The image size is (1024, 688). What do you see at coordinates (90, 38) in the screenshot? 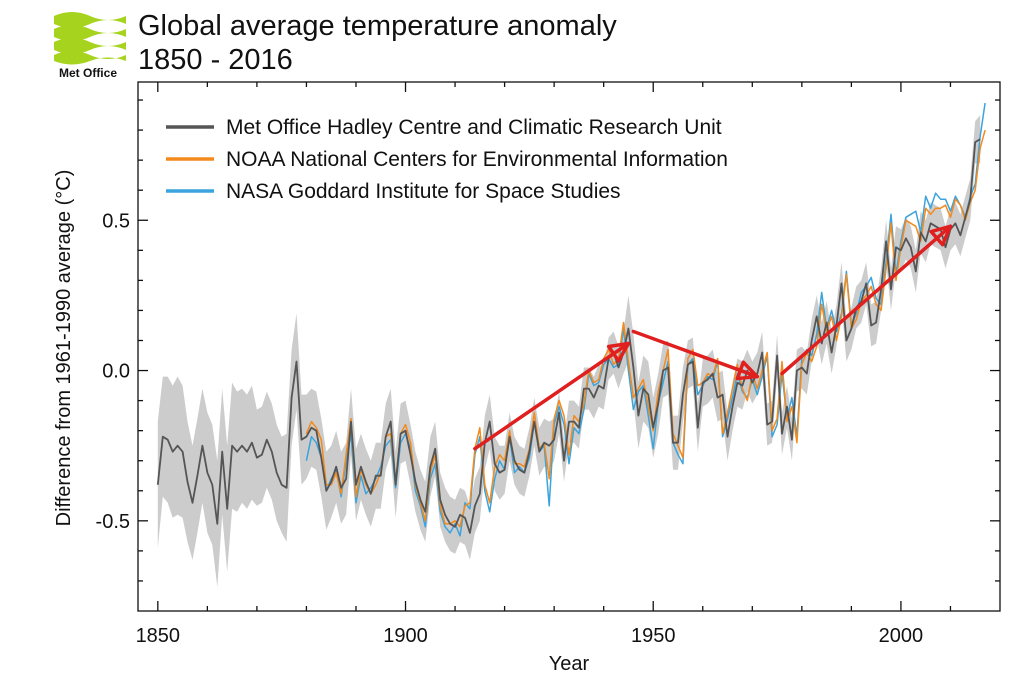
I see `logo-waves-icon` at bounding box center [90, 38].